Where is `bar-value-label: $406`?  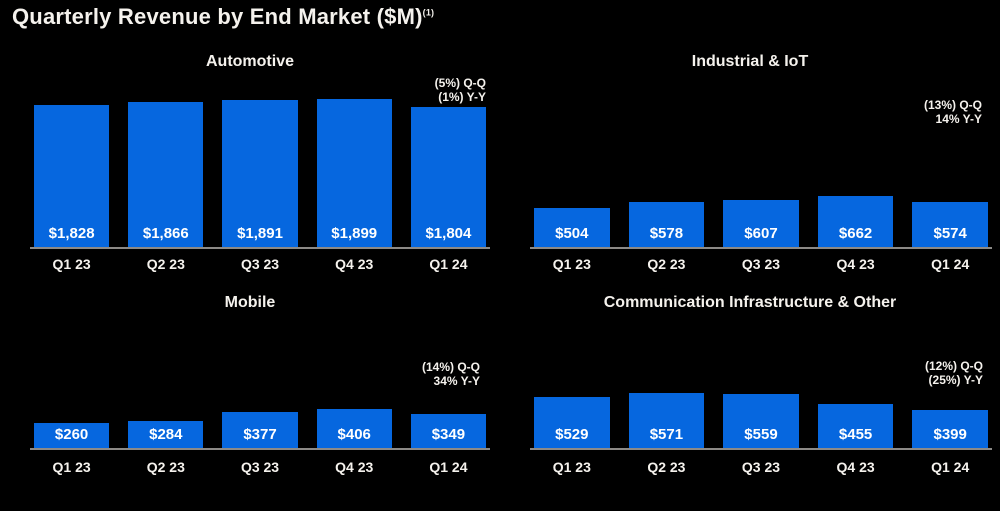 bar-value-label: $406 is located at coordinates (354, 434).